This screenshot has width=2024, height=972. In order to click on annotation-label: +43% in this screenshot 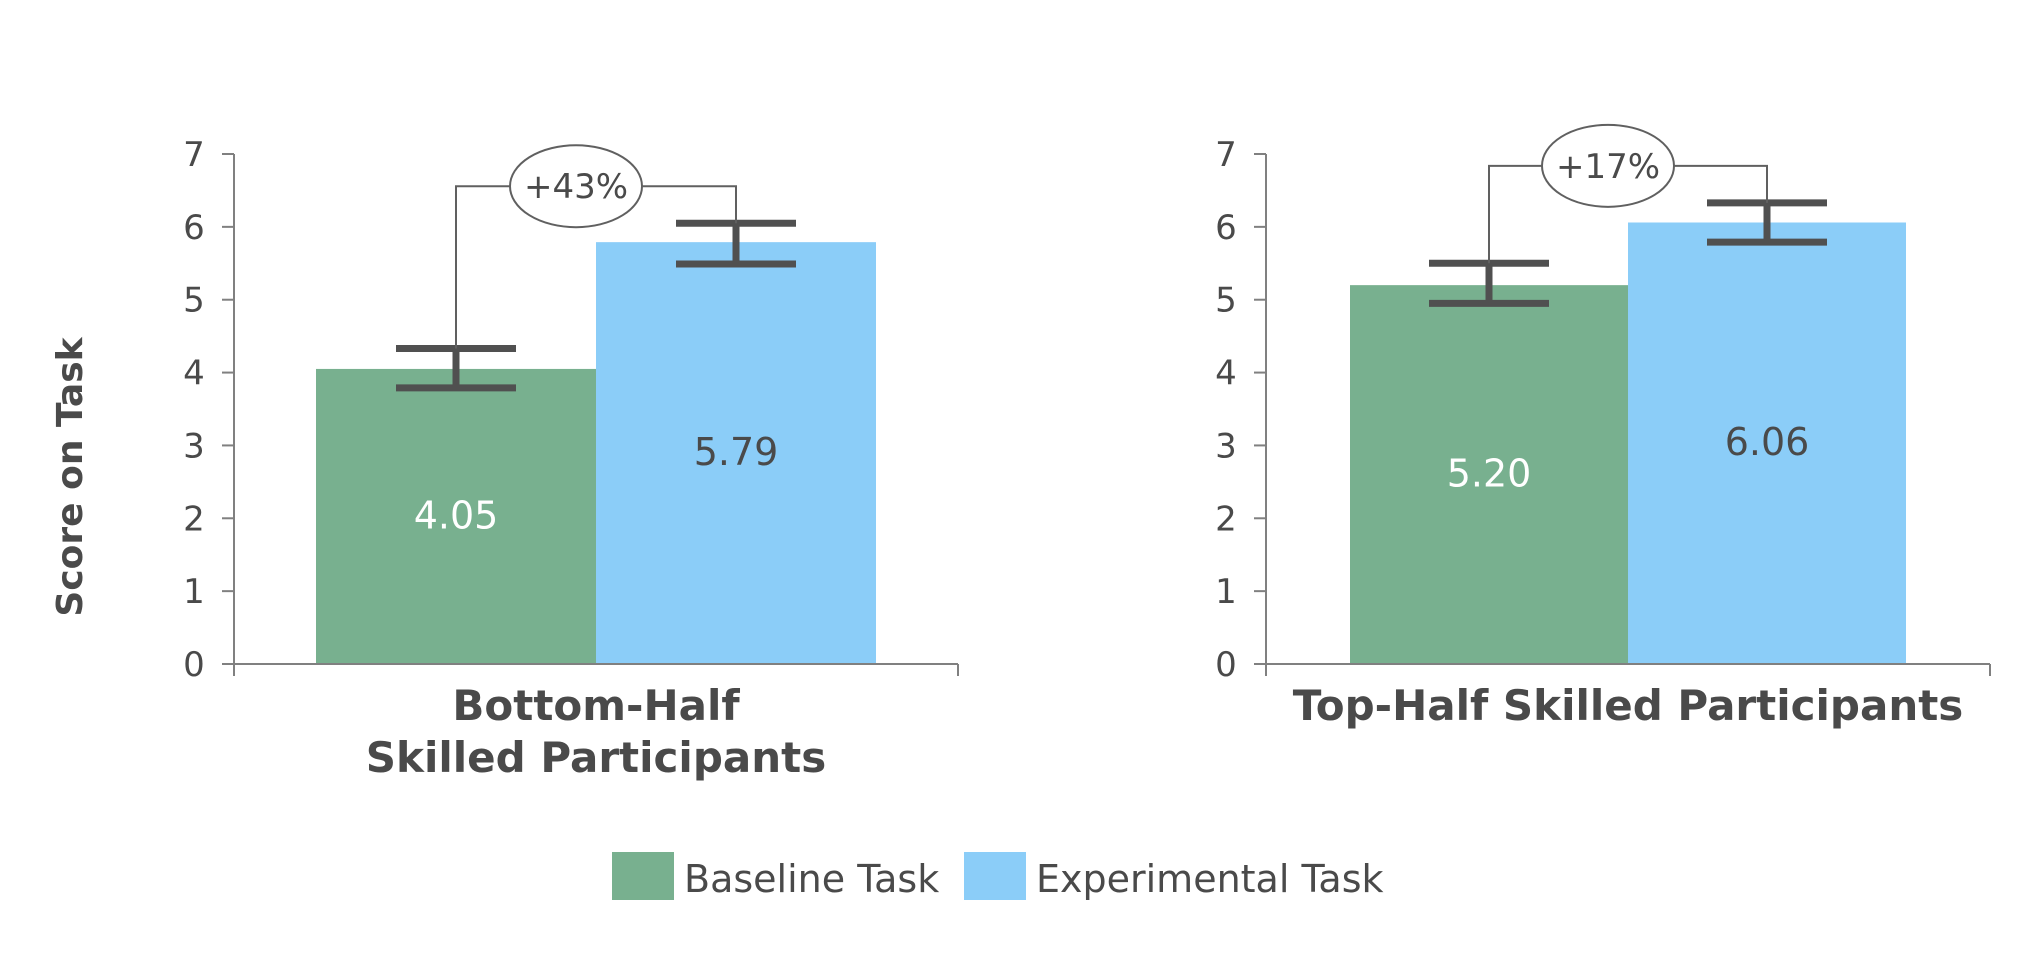, I will do `click(576, 187)`.